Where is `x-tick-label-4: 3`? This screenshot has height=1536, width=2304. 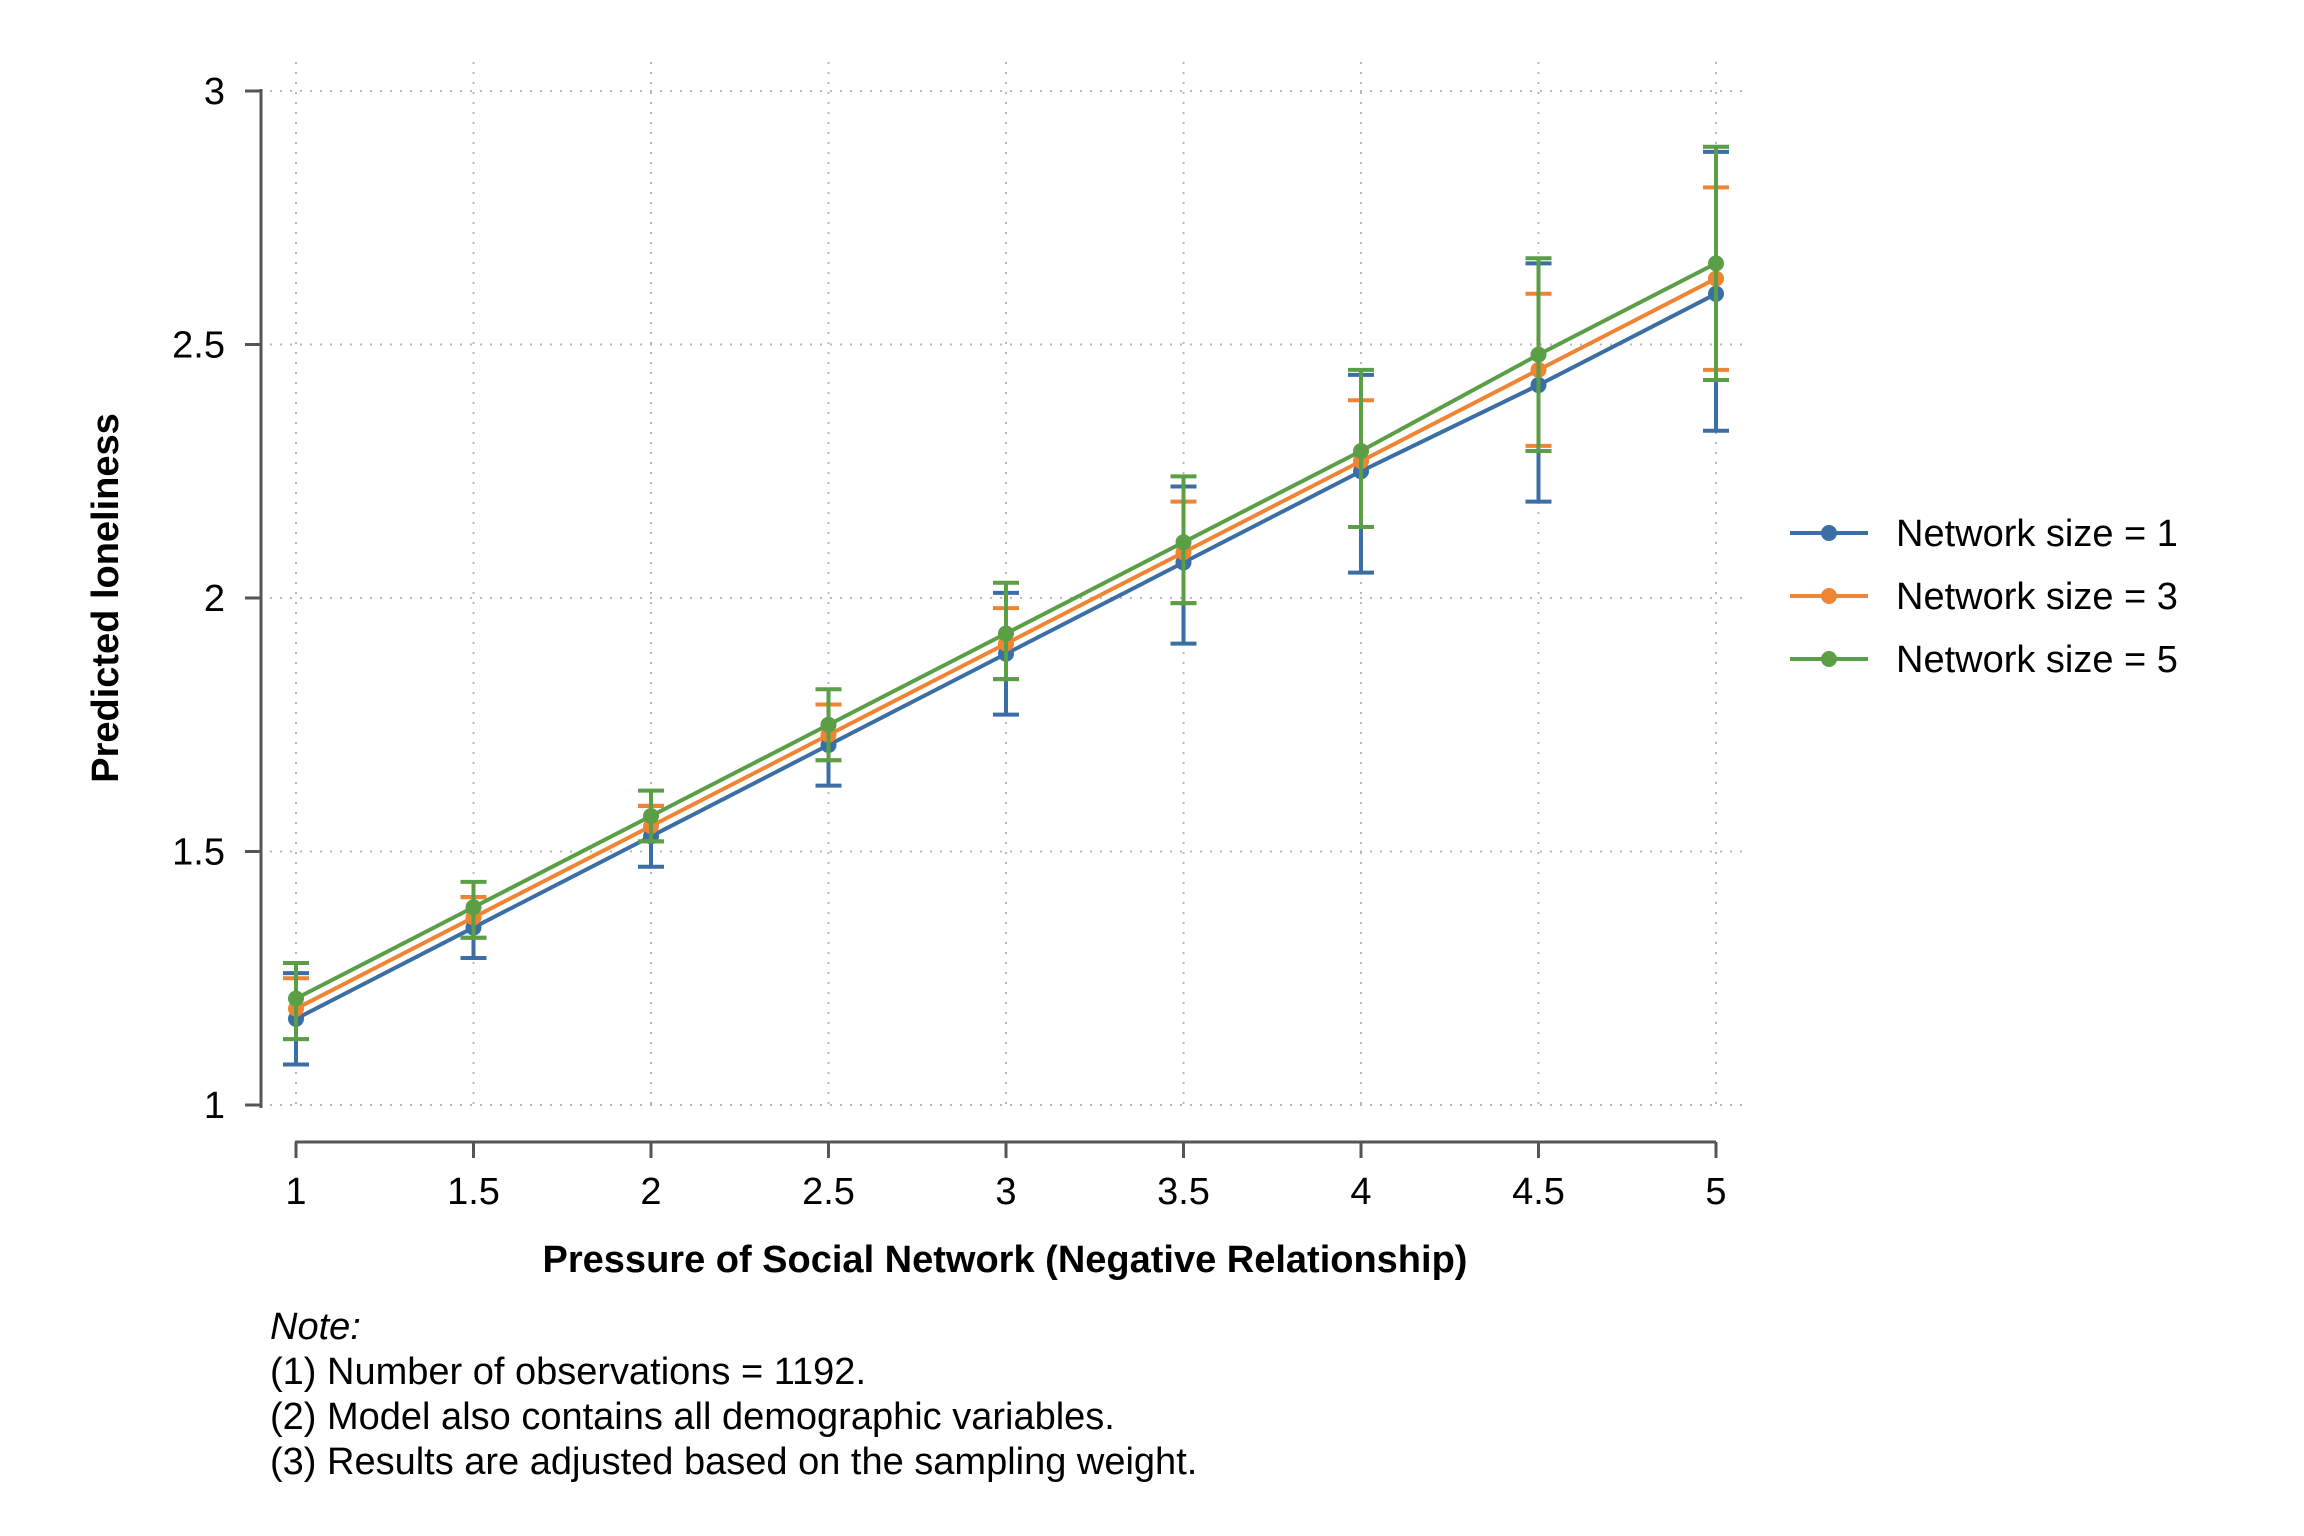 x-tick-label-4: 3 is located at coordinates (1005, 1192).